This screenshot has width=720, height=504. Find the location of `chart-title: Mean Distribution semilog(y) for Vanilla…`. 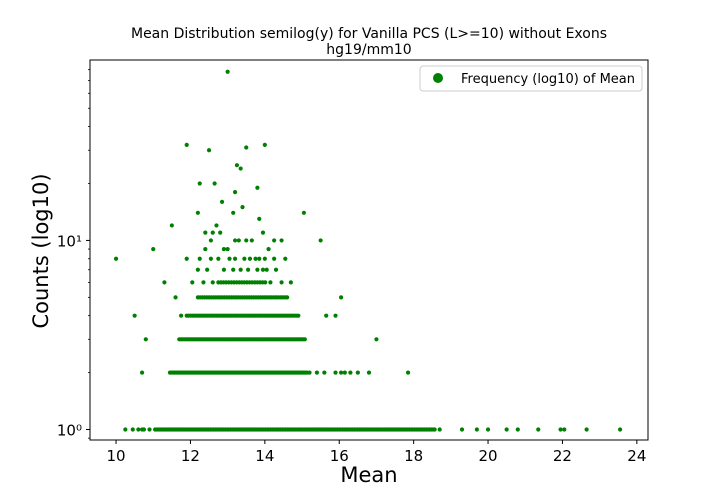

chart-title: Mean Distribution semilog(y) for Vanilla… is located at coordinates (369, 34).